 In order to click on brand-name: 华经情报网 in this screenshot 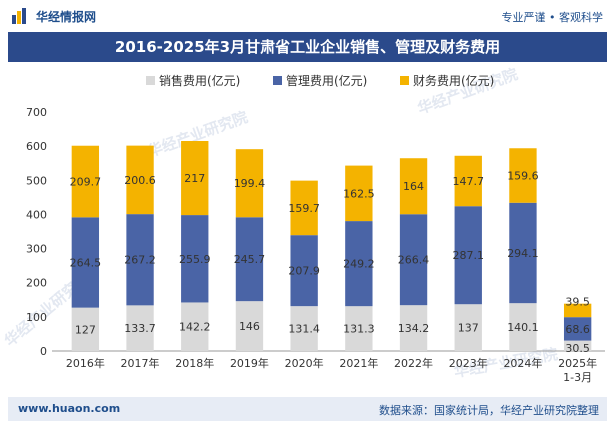, I will do `click(66, 17)`.